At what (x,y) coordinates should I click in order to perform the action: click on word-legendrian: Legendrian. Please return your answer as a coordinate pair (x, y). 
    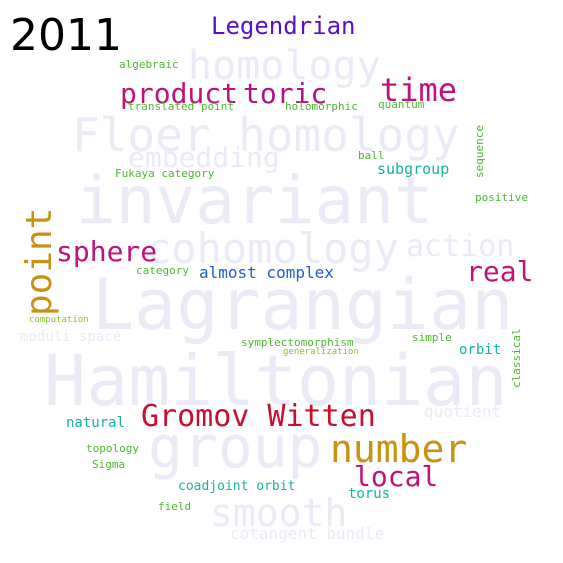
    Looking at the image, I should click on (283, 26).